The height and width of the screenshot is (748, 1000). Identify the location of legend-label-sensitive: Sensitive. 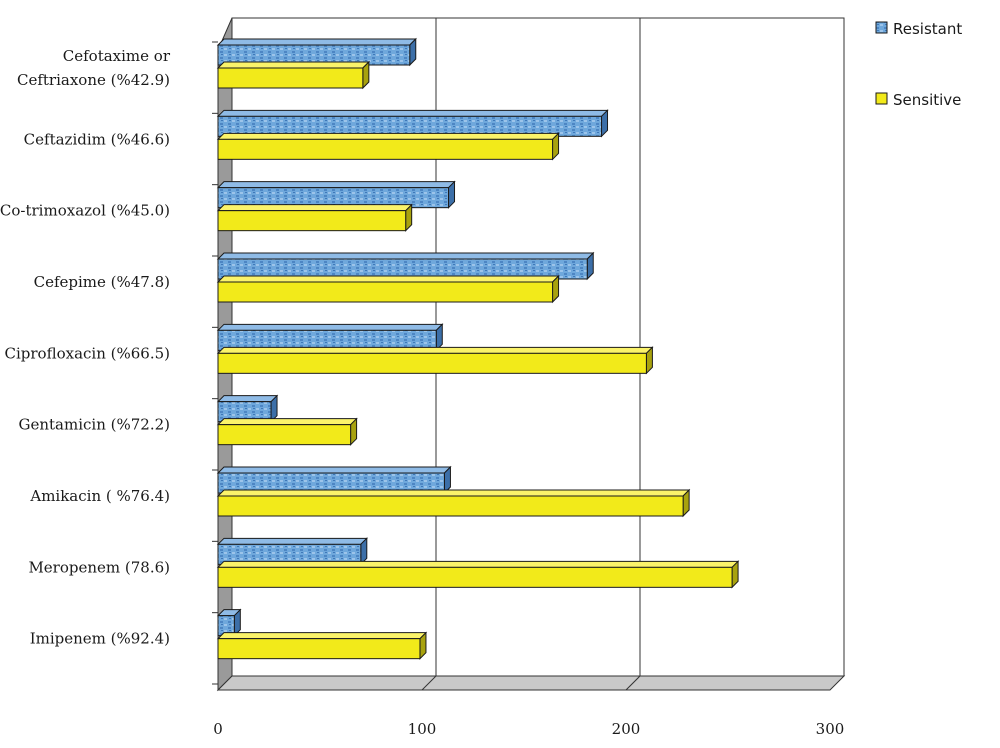
(927, 100).